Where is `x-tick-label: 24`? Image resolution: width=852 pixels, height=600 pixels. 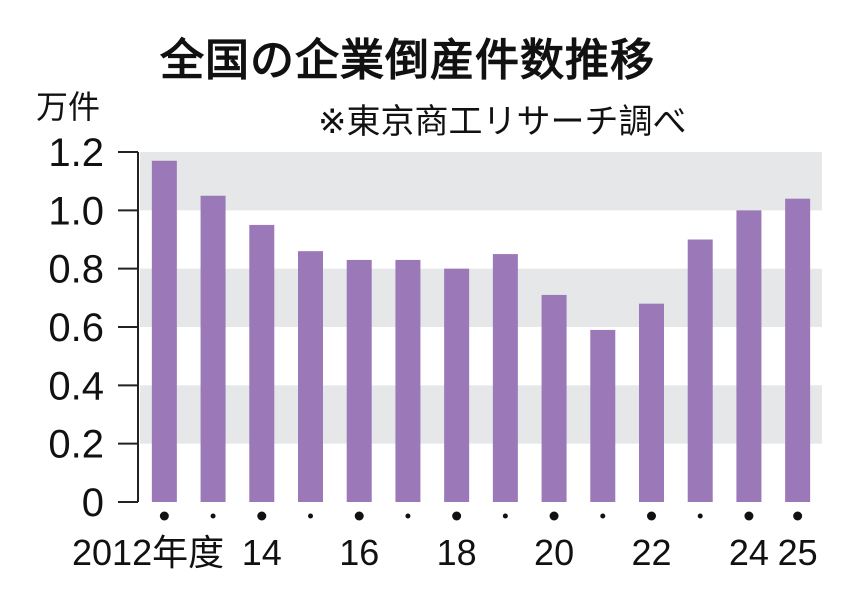 x-tick-label: 24 is located at coordinates (749, 552).